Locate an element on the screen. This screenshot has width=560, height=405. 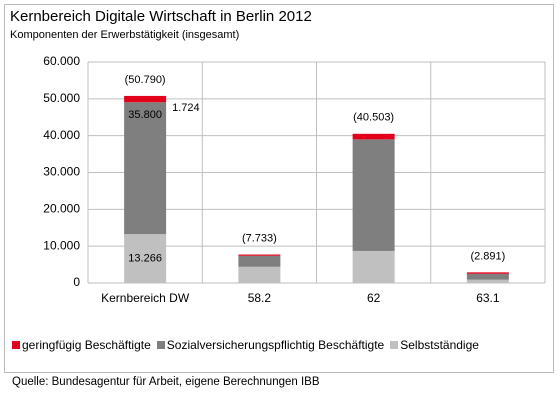
data-label: 35.800 is located at coordinates (145, 115).